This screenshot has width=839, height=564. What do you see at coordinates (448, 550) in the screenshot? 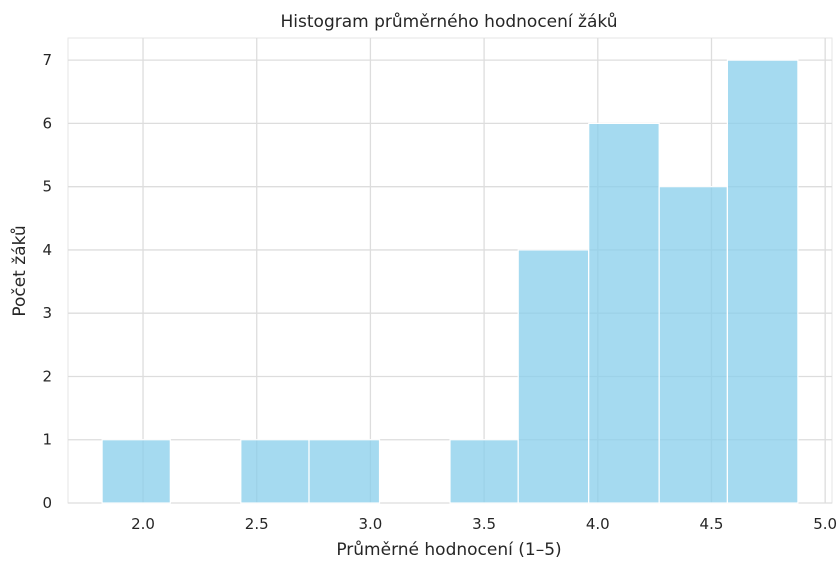
I see `x-axis-title: Průměrné hodnocení (1–5)` at bounding box center [448, 550].